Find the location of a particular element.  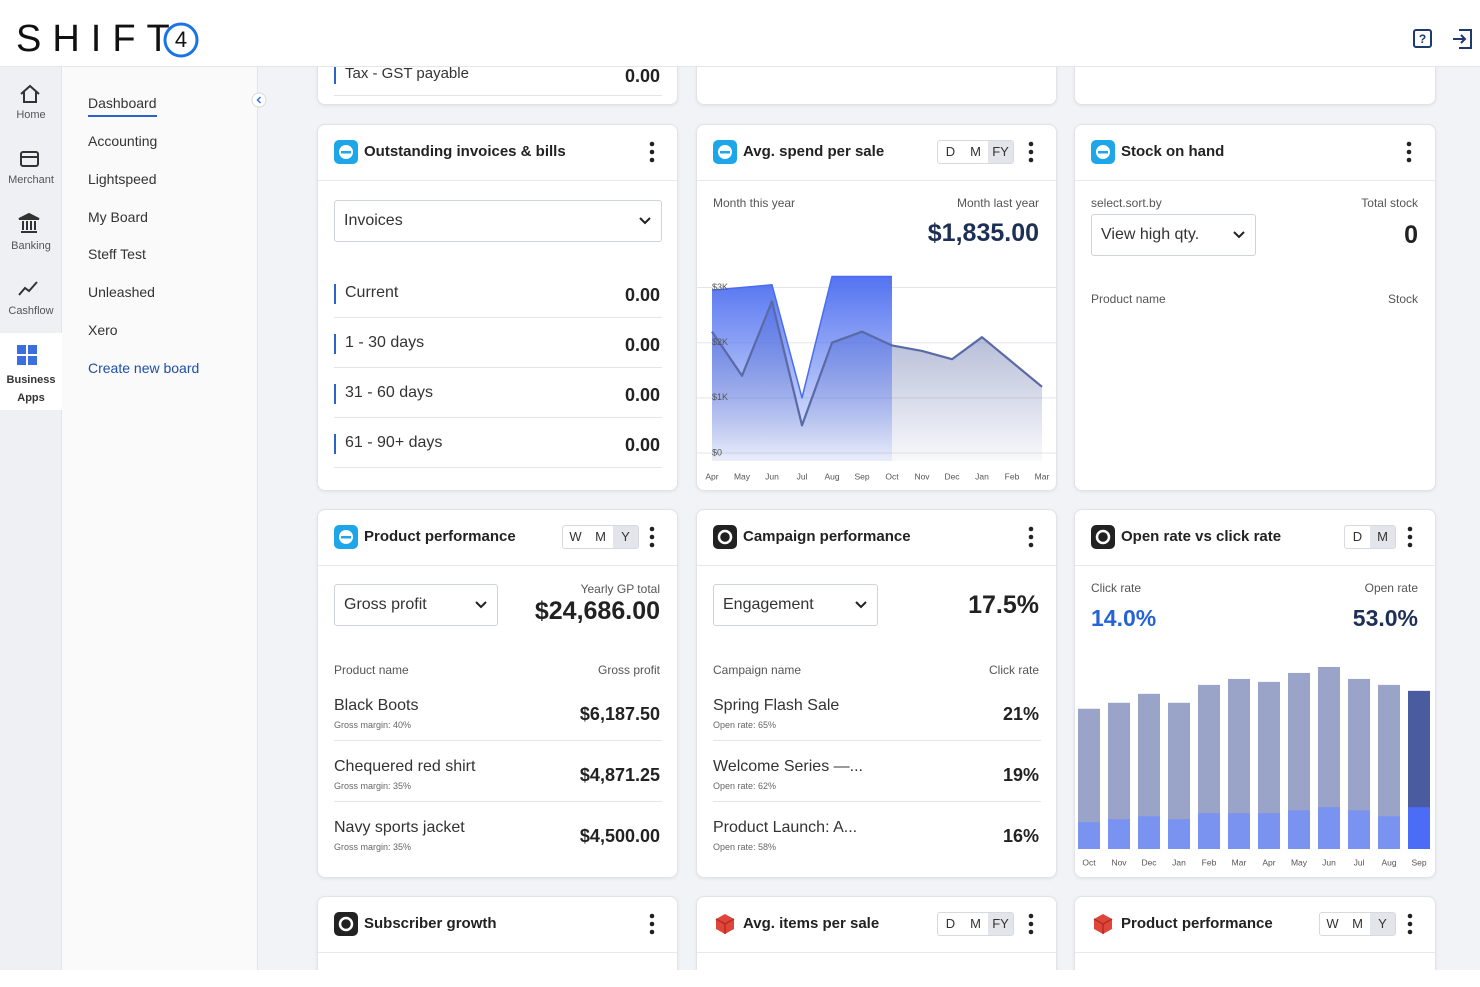

field-label: Total stock is located at coordinates (1389, 203).